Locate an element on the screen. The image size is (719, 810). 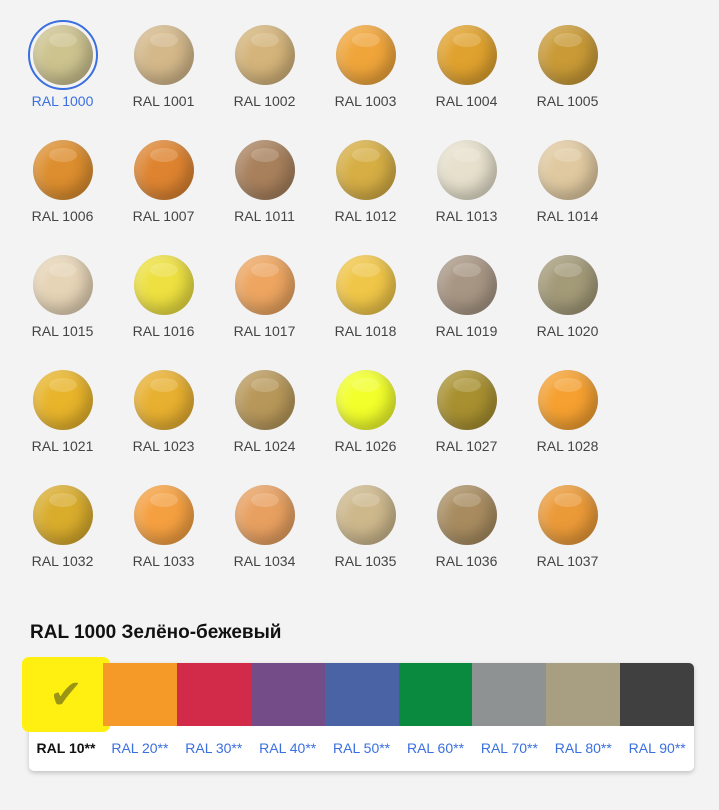
group-label: RAL 80** is located at coordinates (583, 748).